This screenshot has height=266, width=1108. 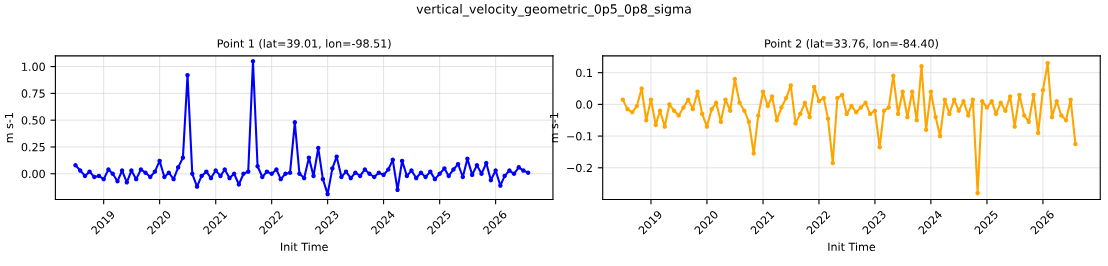 What do you see at coordinates (584, 104) in the screenshot?
I see `y-tick-label: 0.0` at bounding box center [584, 104].